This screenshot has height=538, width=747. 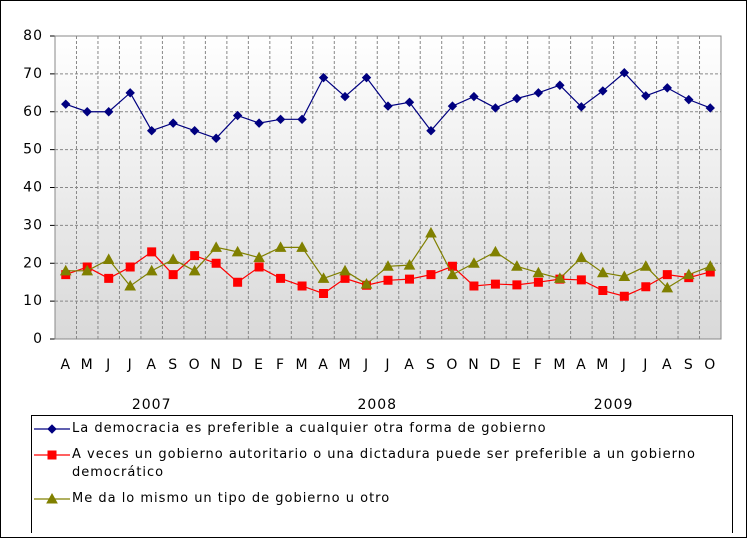 I want to click on x-tick-label: M, so click(x=559, y=365).